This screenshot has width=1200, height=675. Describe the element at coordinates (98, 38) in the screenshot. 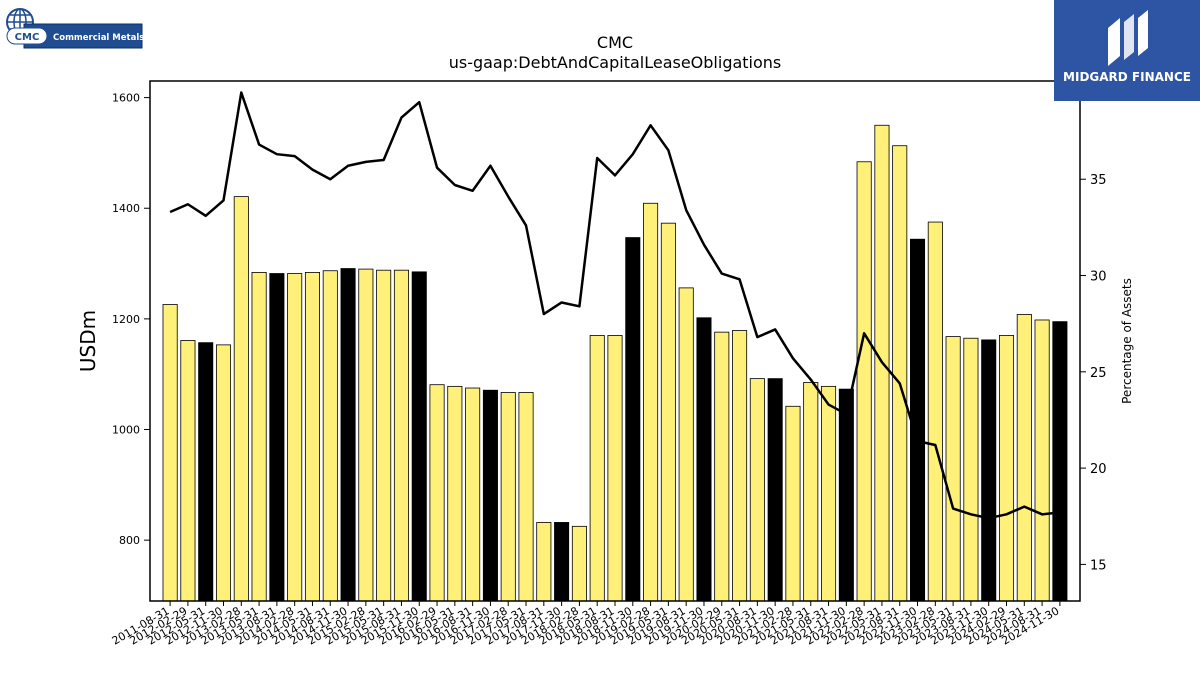

I see `logo-text: Commercial Metals` at that location.